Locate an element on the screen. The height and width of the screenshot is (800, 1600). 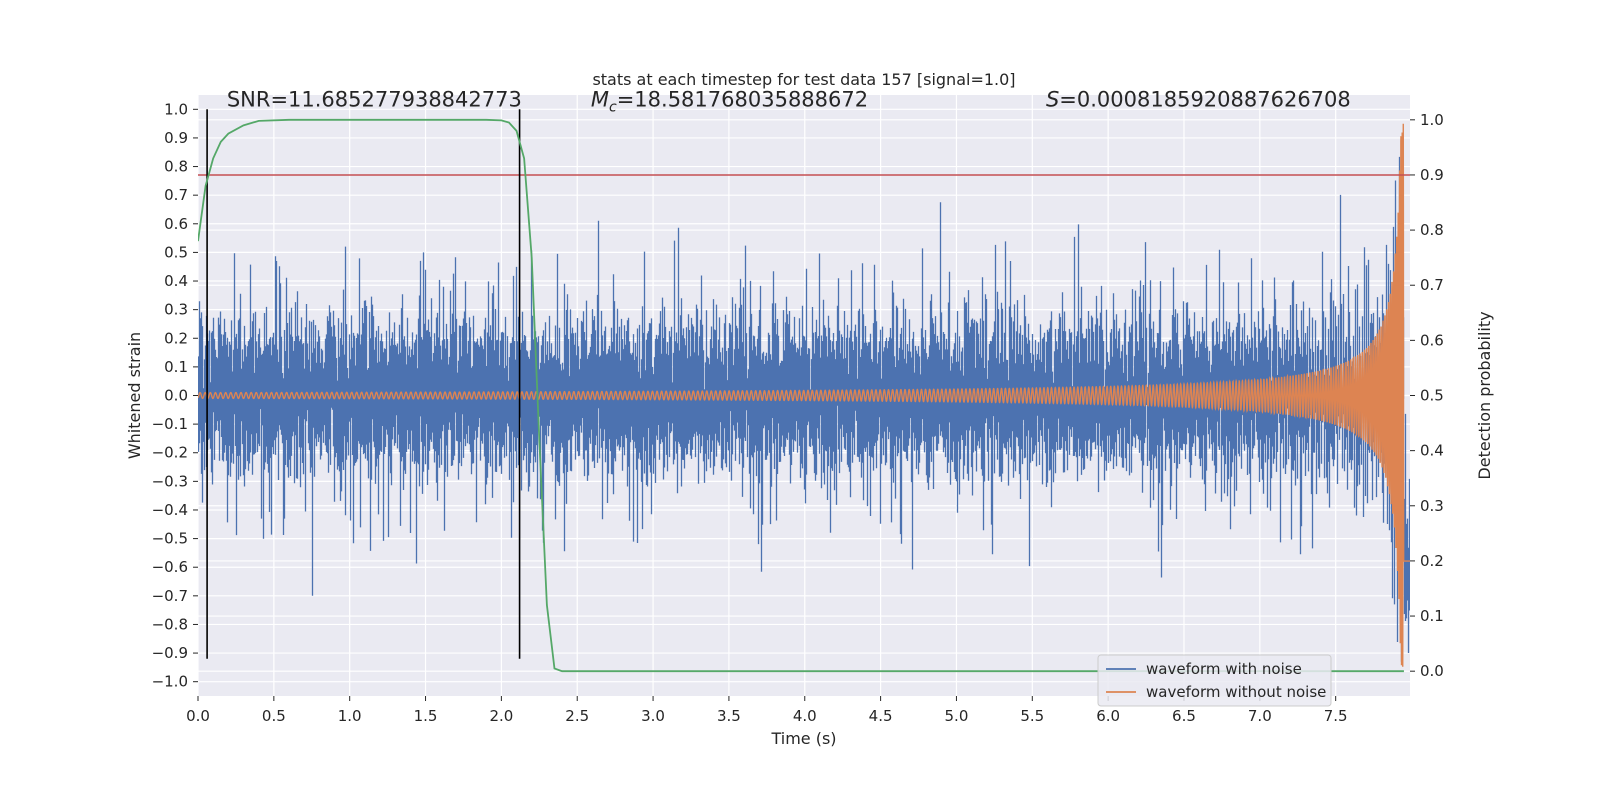
x-tick-label: 2.0 is located at coordinates (501, 716).